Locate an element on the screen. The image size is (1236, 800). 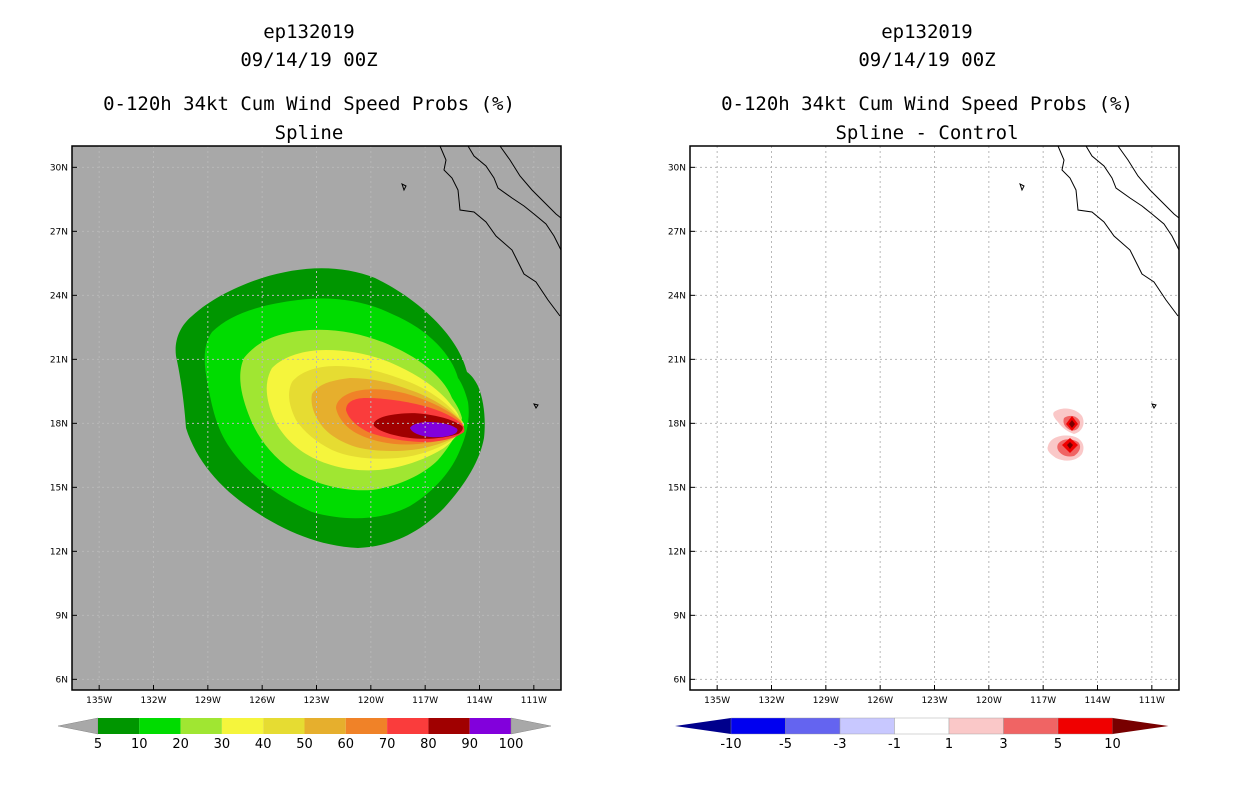
right-y-axis: 30N 27N 24N 21N 18N 15N 12N 9N 6N is located at coordinates (681, 424).